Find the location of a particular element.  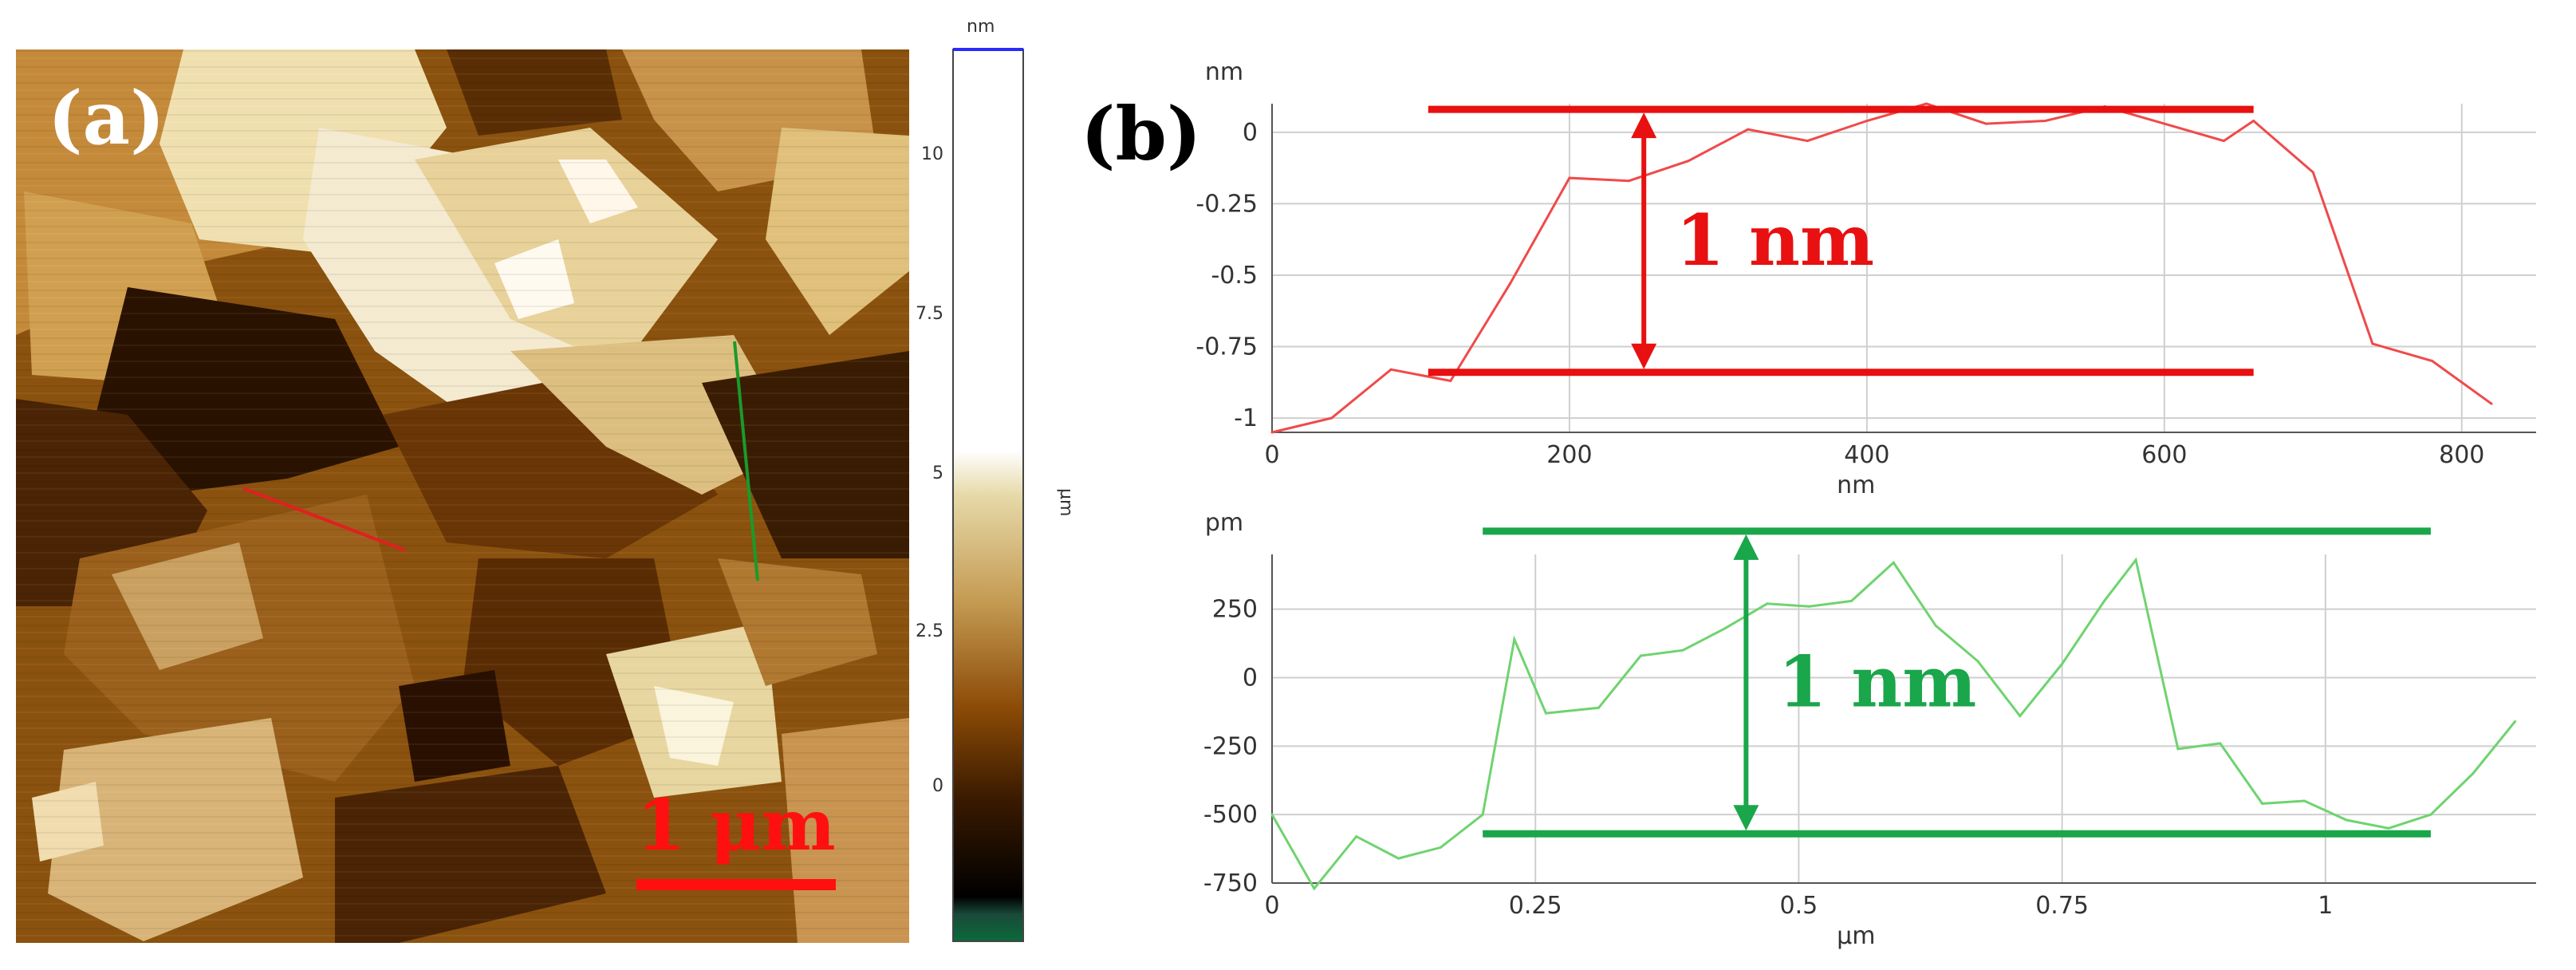

y-tick-label: 250 is located at coordinates (1235, 610).